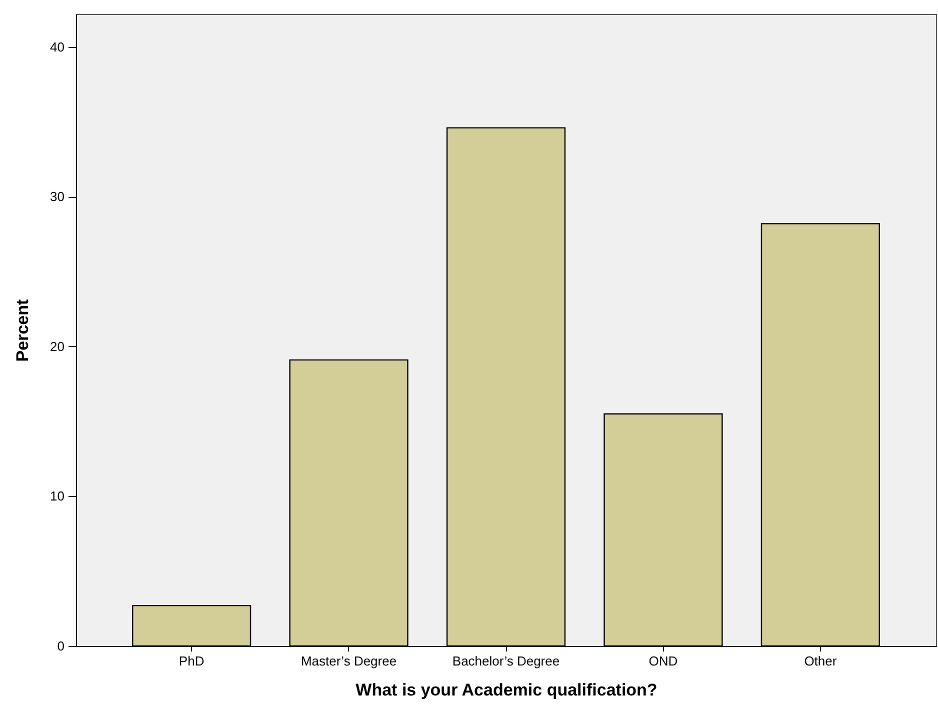 The image size is (938, 718). Describe the element at coordinates (191, 661) in the screenshot. I see `x-tick-label: PhD` at that location.